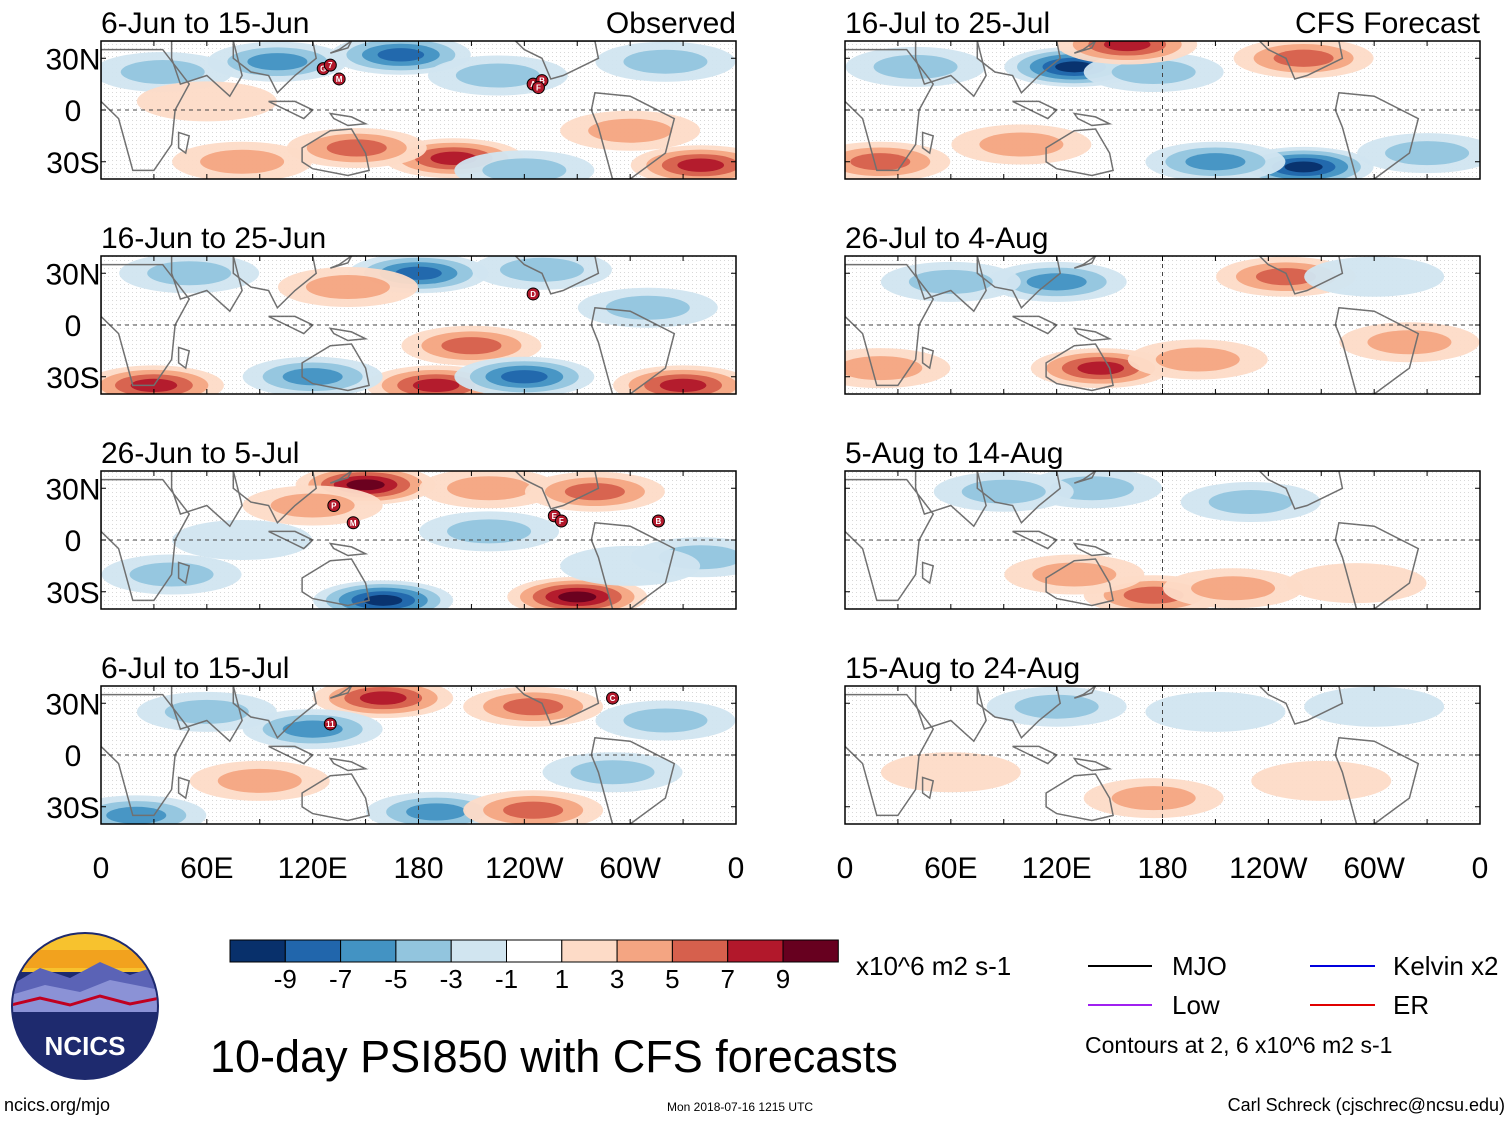 The width and height of the screenshot is (1510, 1121). I want to click on ncics-logo: NCICS, so click(85, 1006).